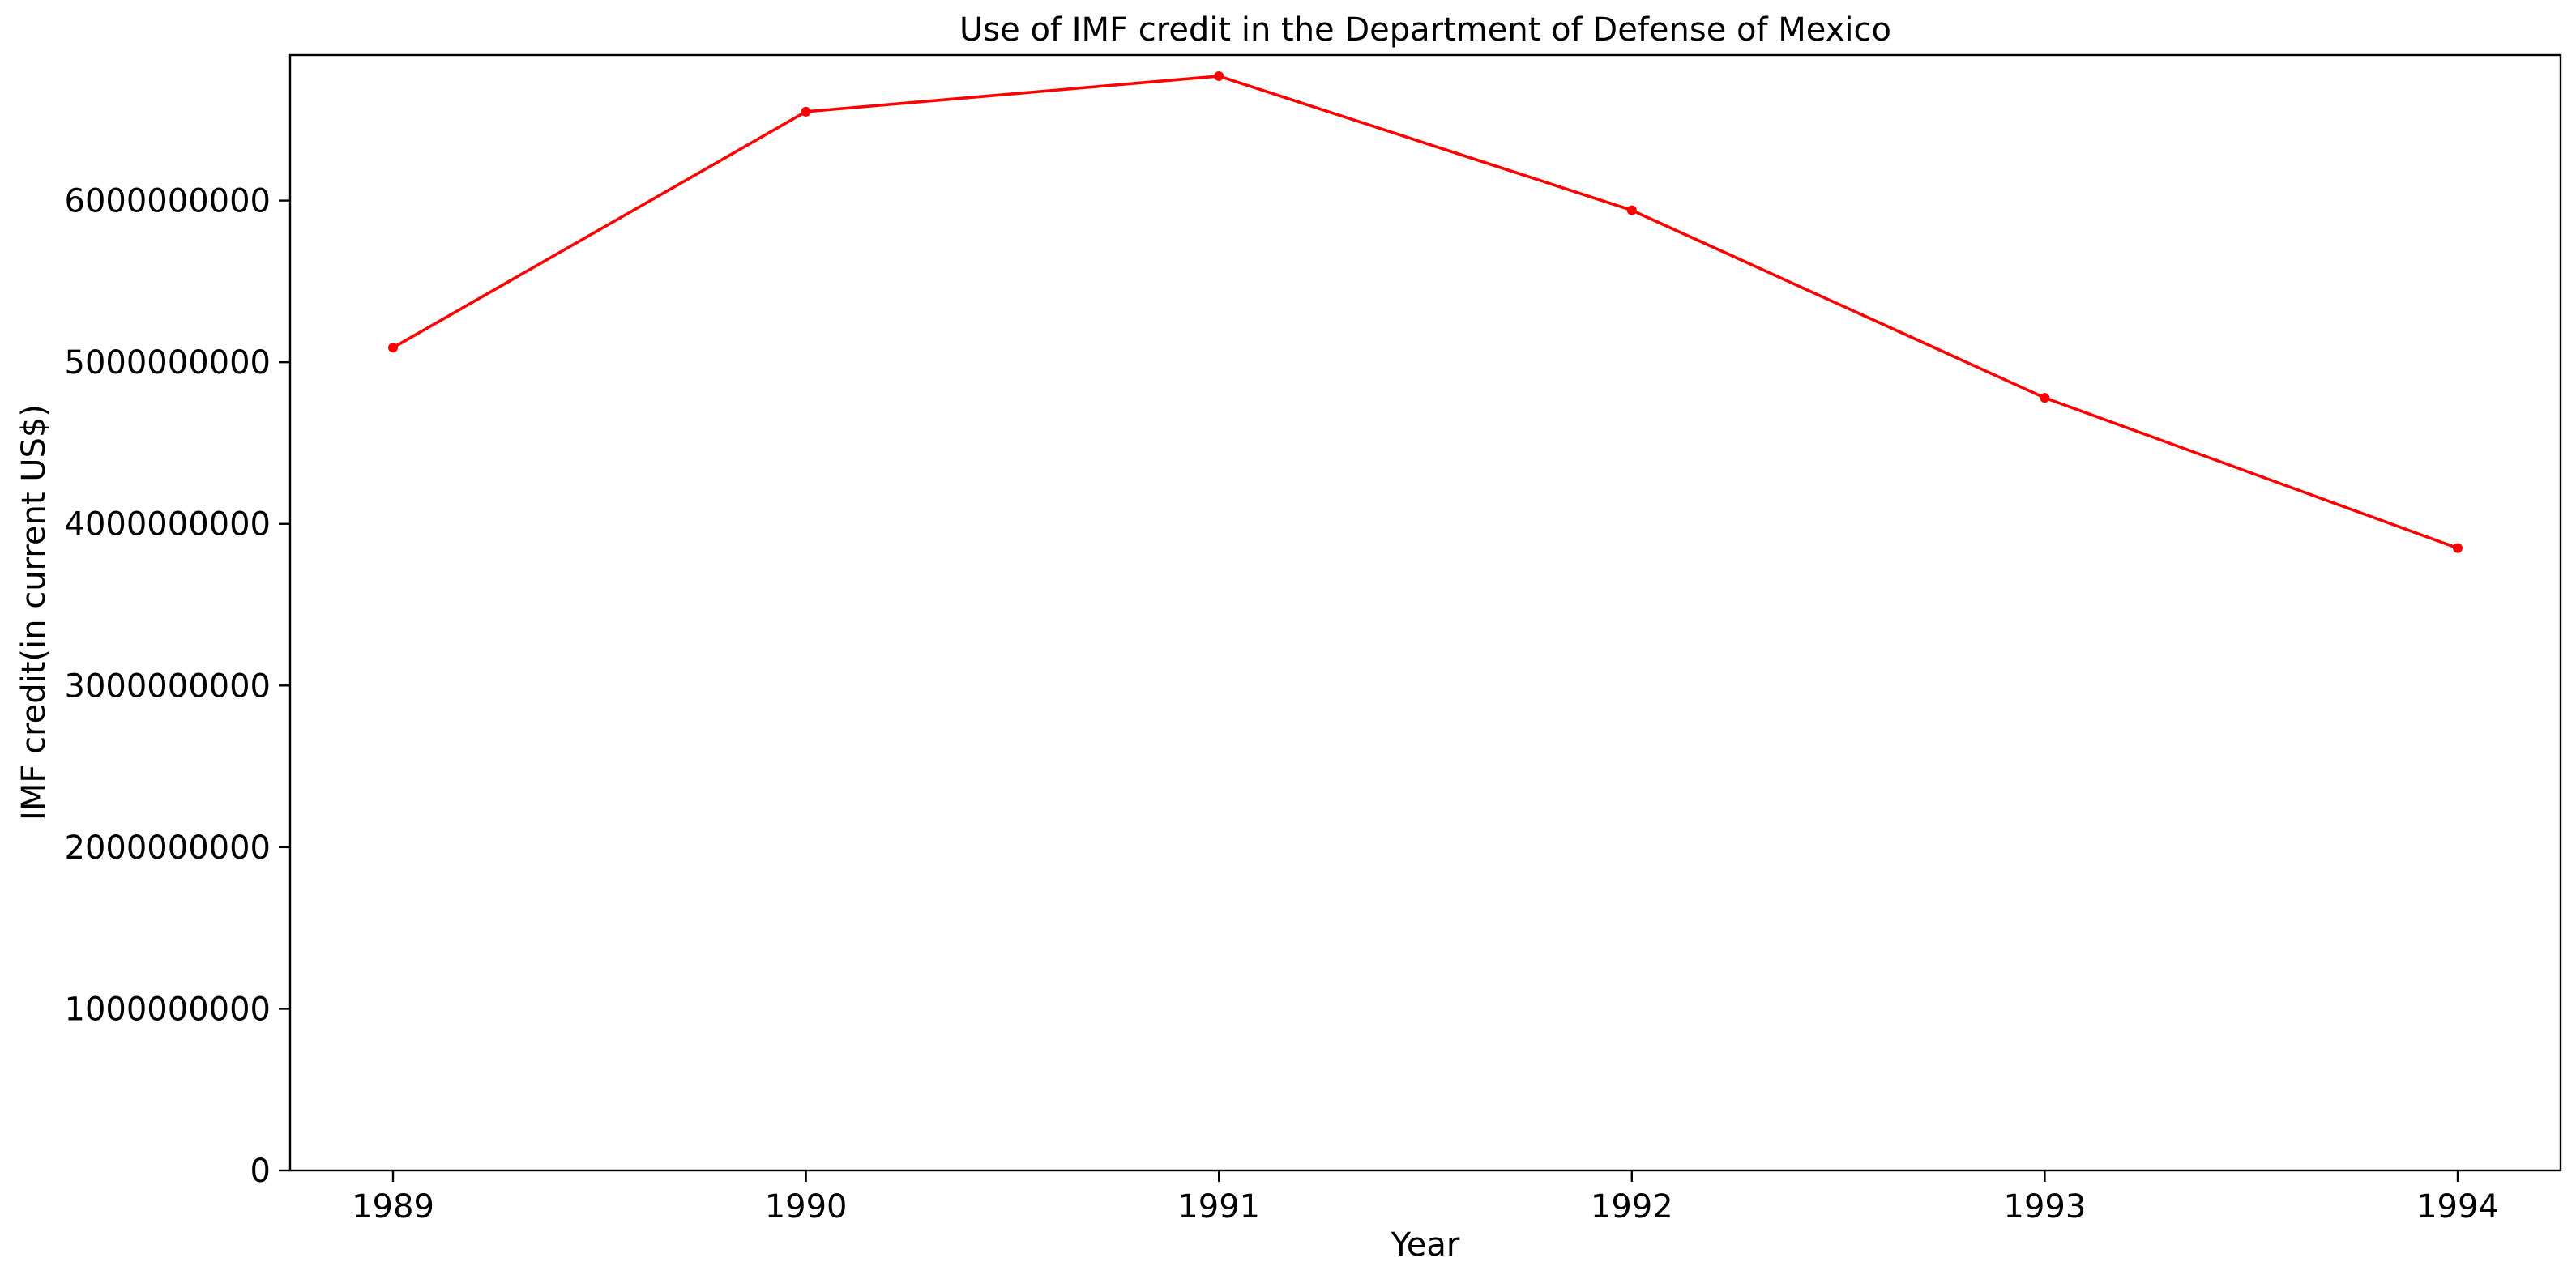 The height and width of the screenshot is (1279, 2576). What do you see at coordinates (1631, 210) in the screenshot?
I see `data-point-1992` at bounding box center [1631, 210].